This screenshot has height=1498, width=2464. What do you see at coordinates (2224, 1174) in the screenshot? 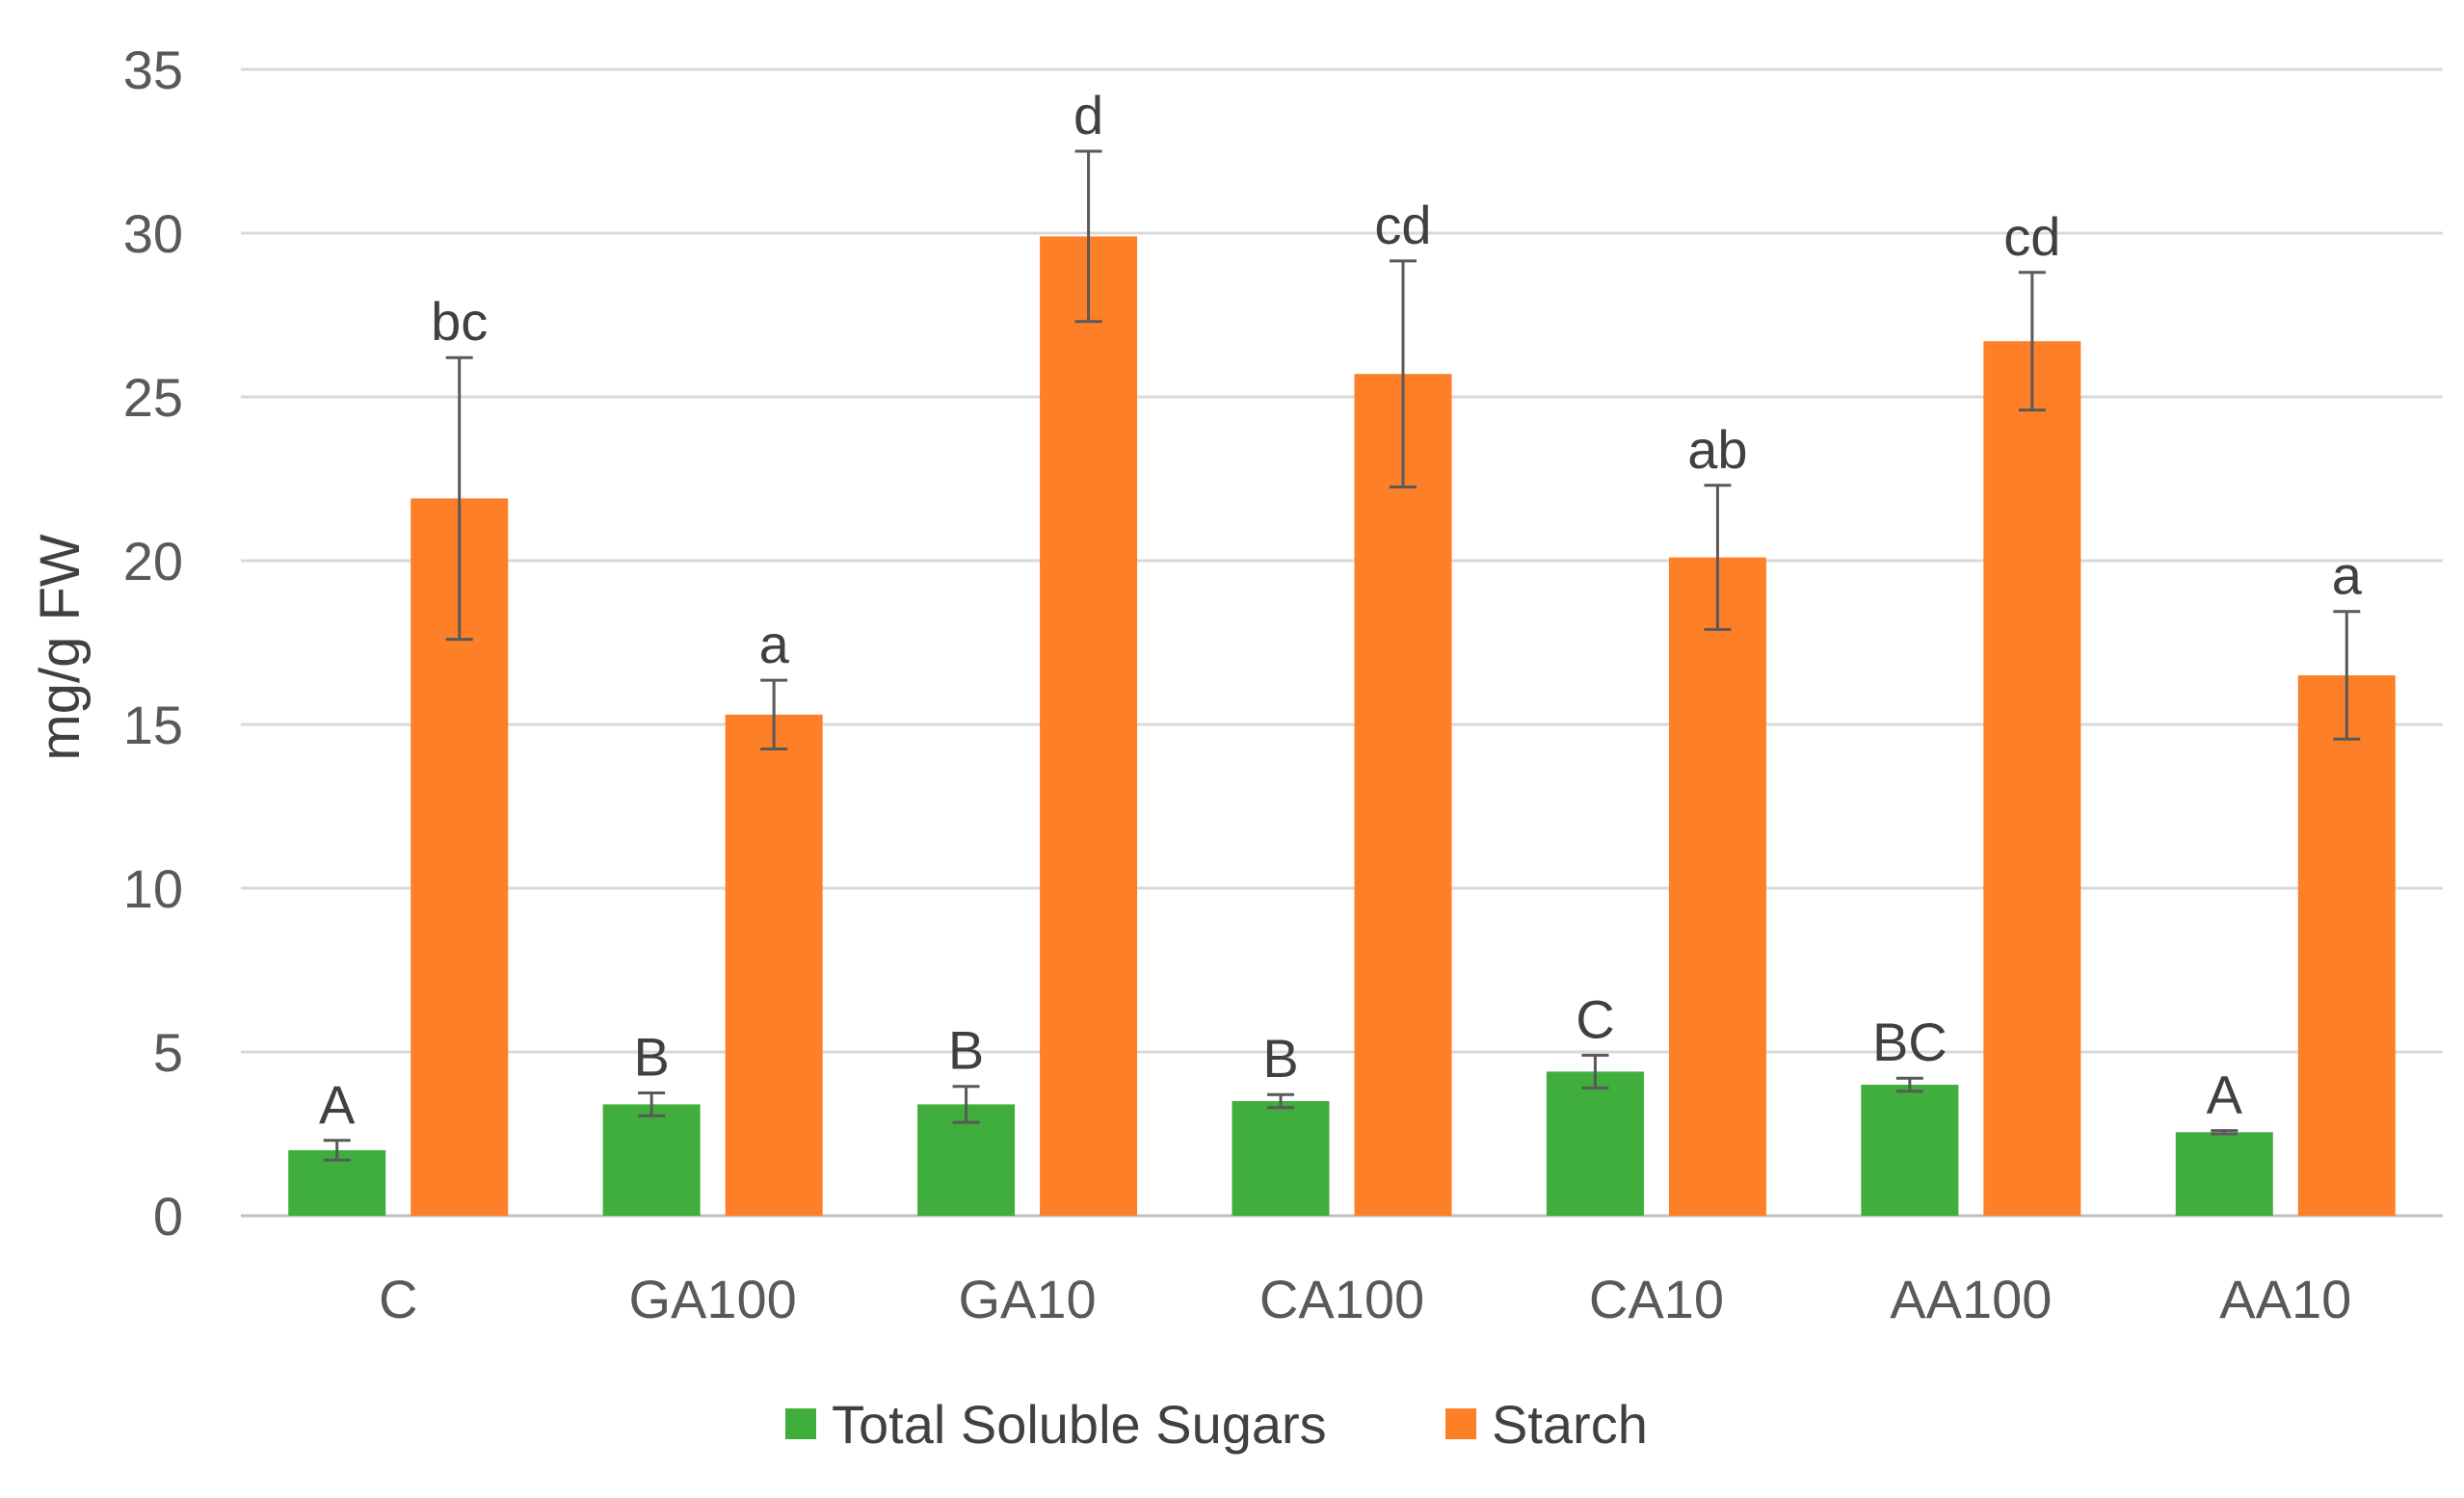
I see `bar-sugars-aa10` at bounding box center [2224, 1174].